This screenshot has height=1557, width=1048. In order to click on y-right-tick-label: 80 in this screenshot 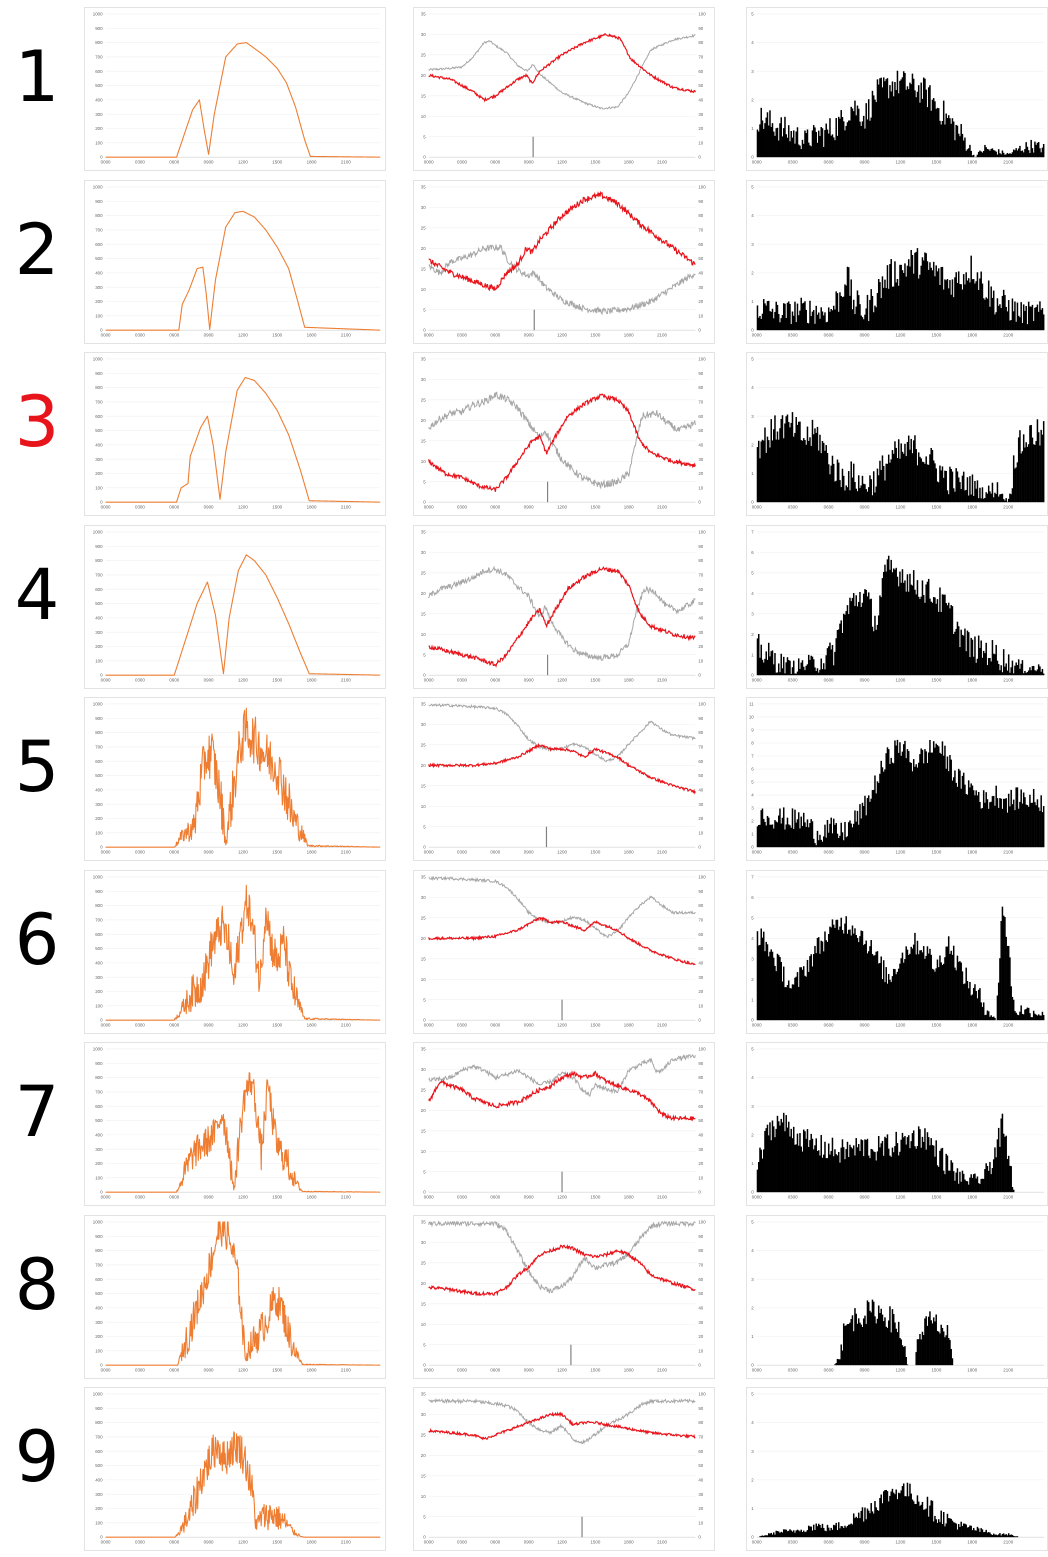, I will do `click(700, 905)`.